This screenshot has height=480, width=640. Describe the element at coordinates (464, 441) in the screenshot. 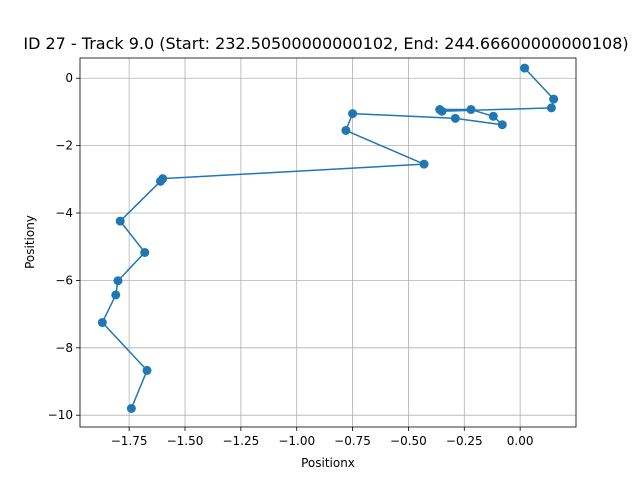

I see `x-tick-label: −0.25` at that location.